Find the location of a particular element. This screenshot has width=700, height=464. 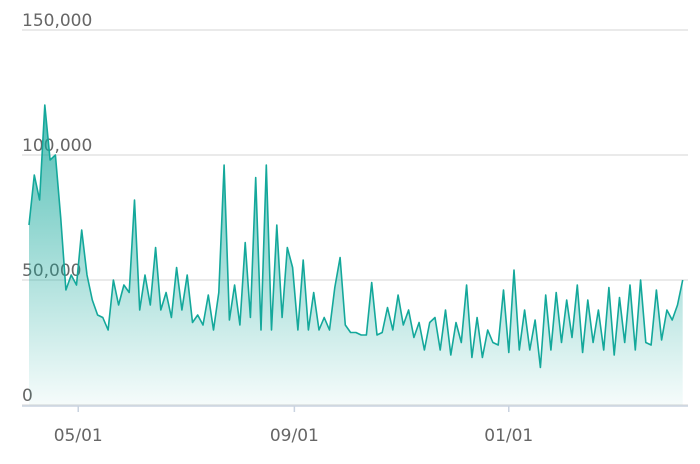

y-tick-label: 150,000 is located at coordinates (57, 21).